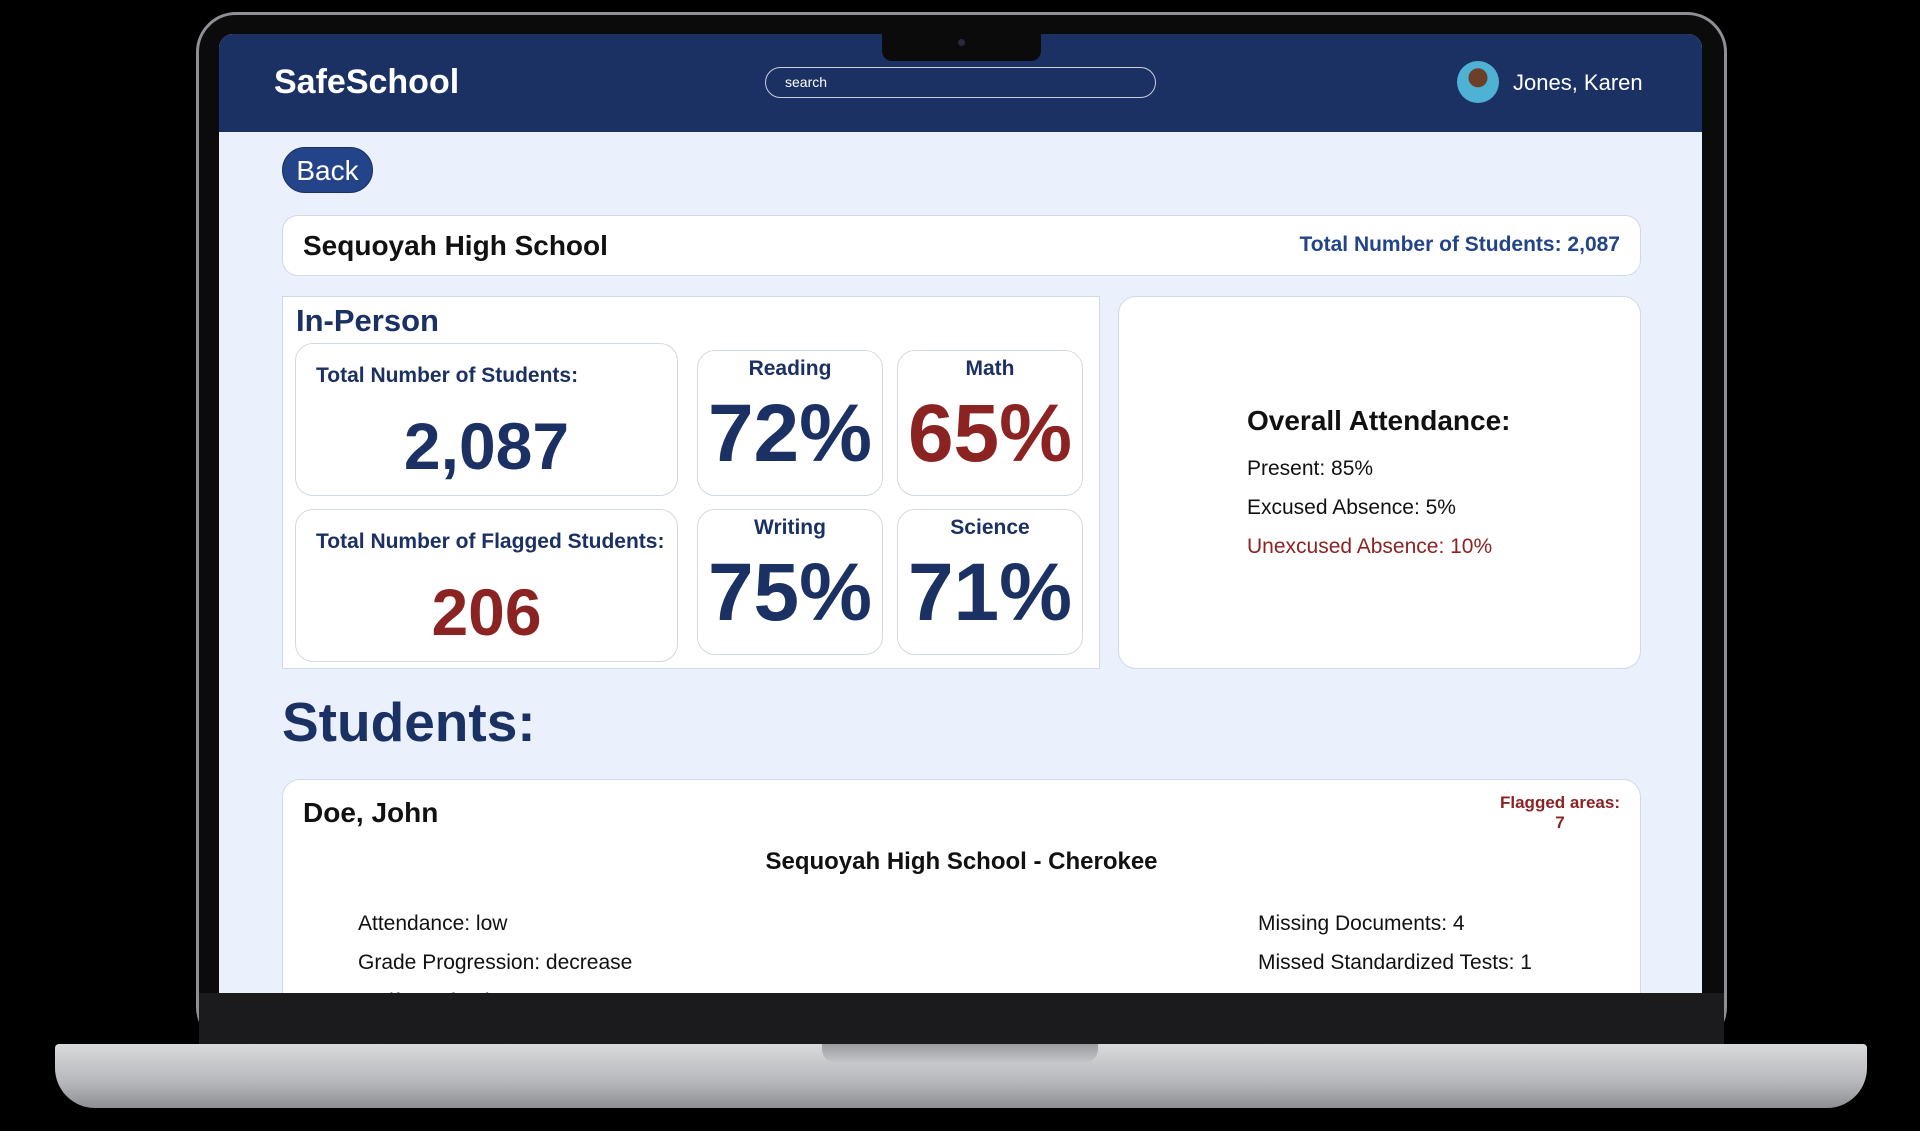 The height and width of the screenshot is (1131, 1920). What do you see at coordinates (1310, 468) in the screenshot?
I see `attendance-item: Present: 85%` at bounding box center [1310, 468].